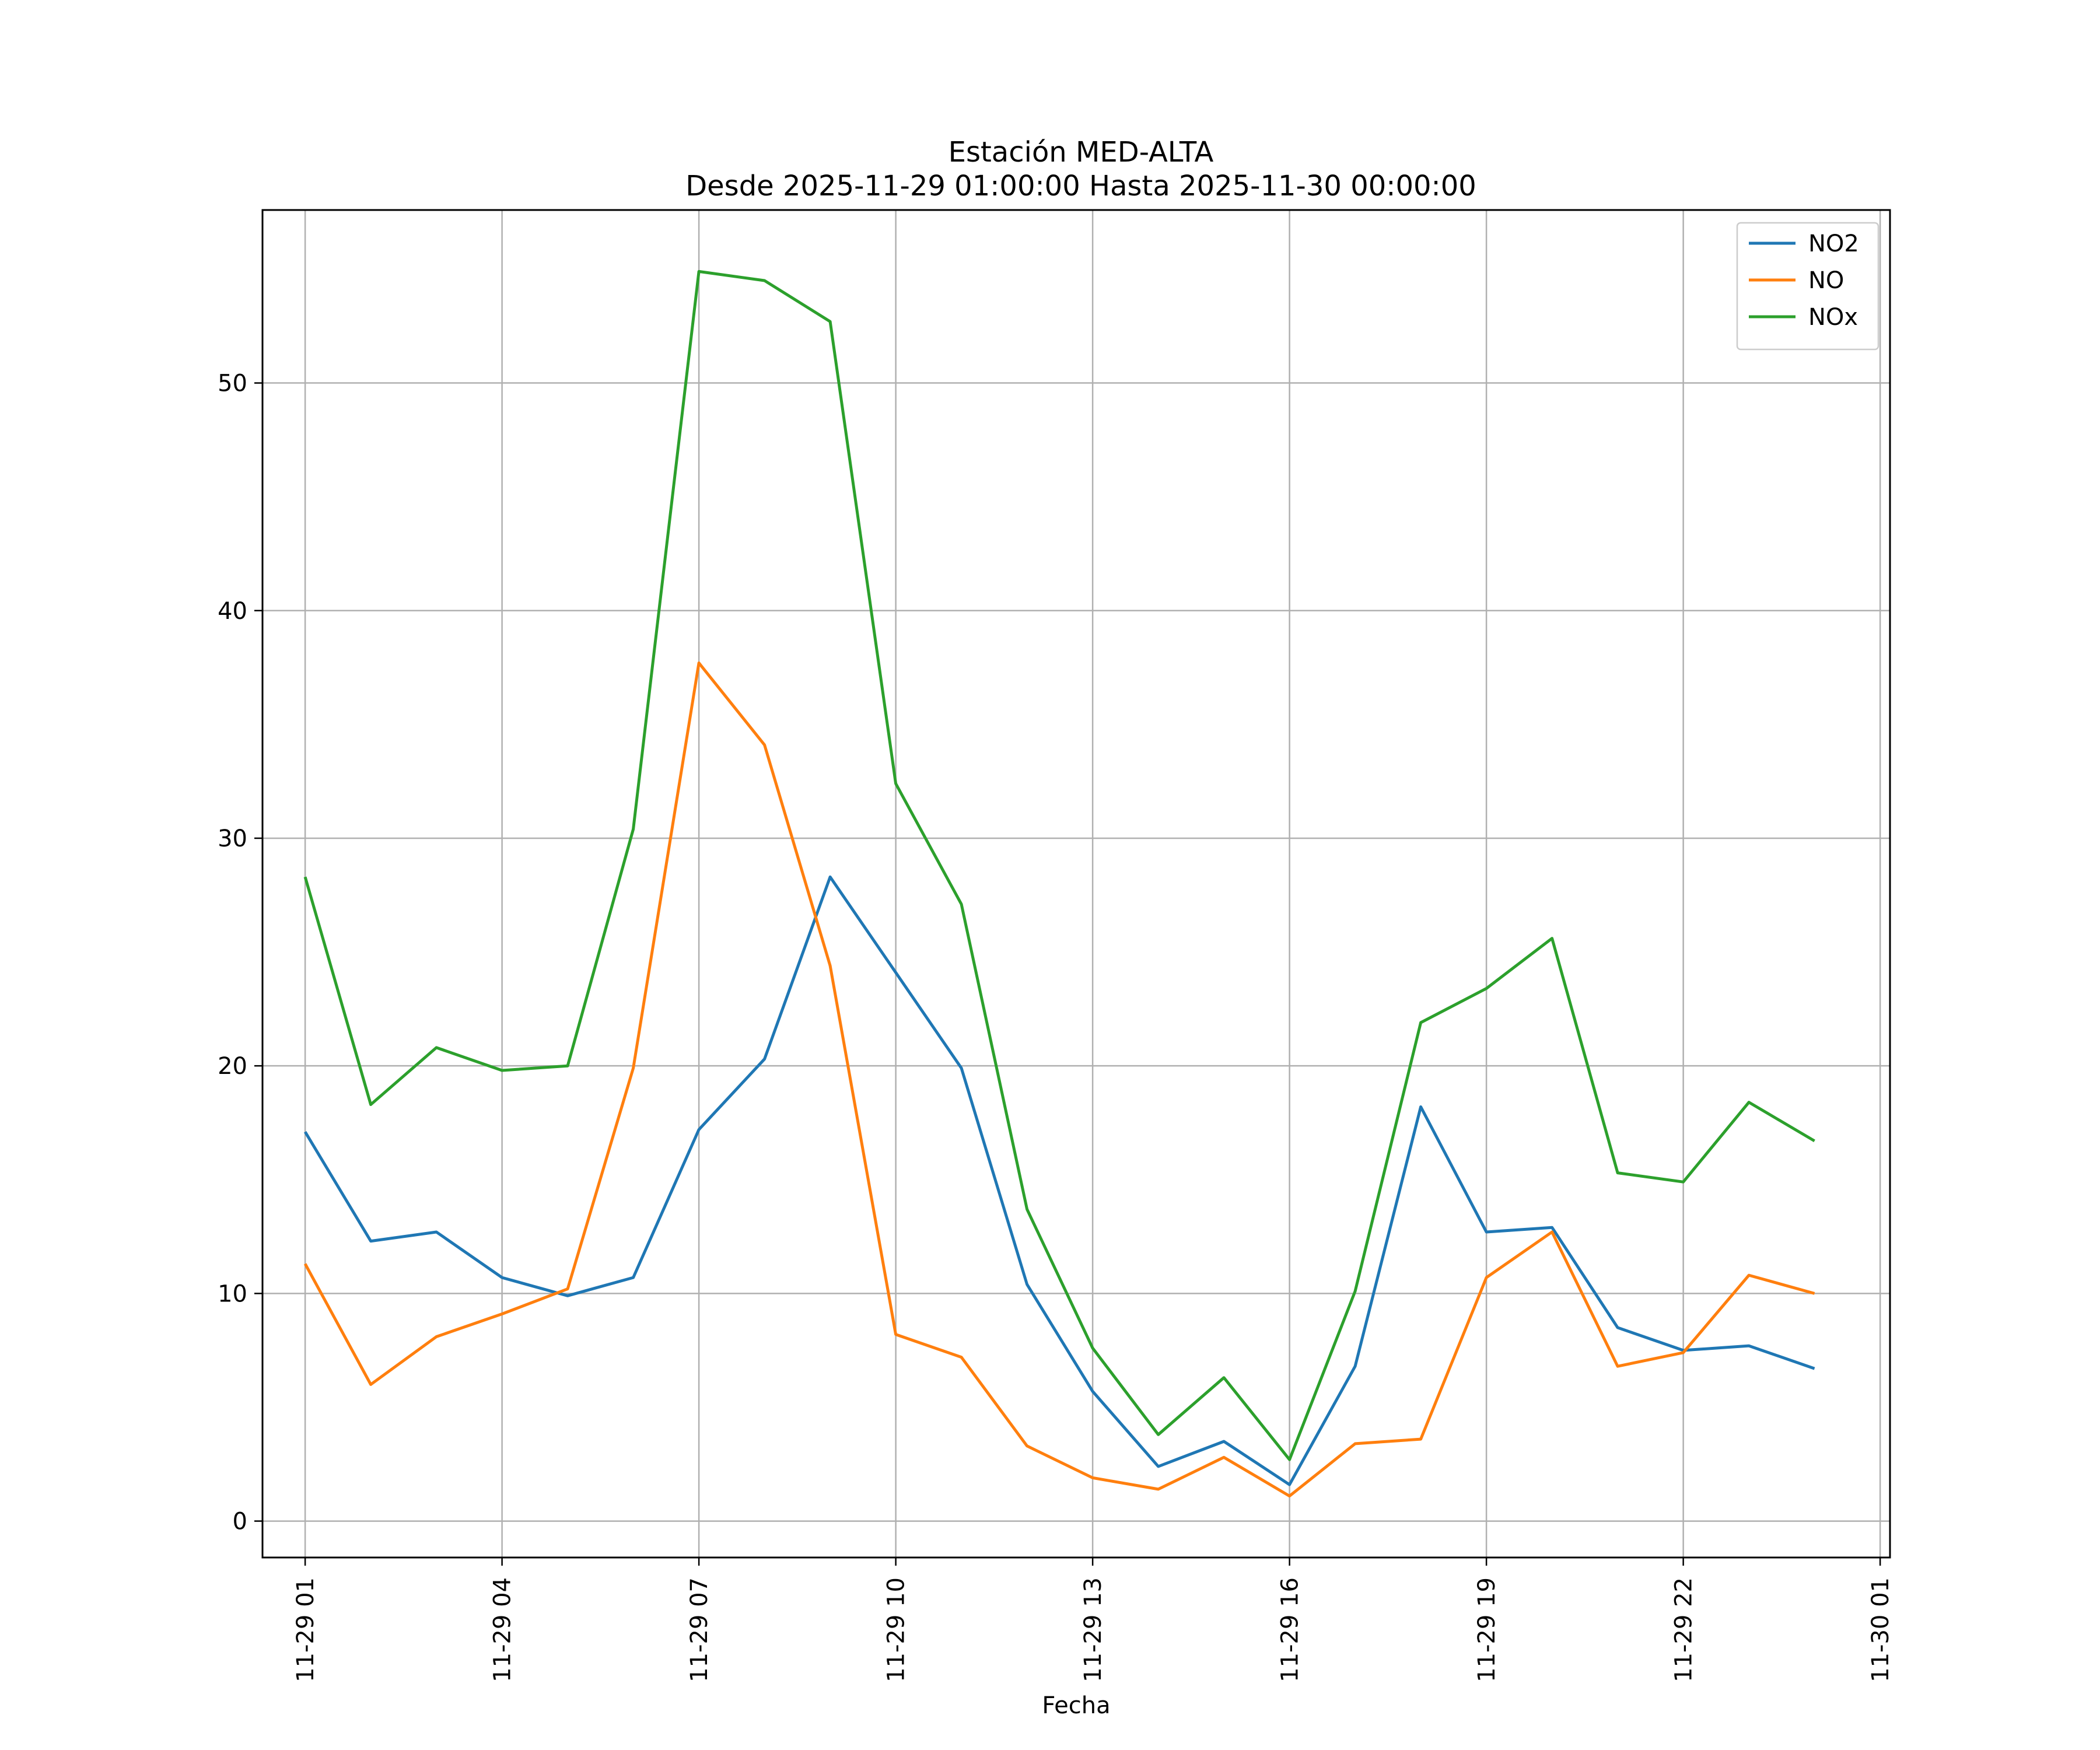 The height and width of the screenshot is (1750, 2100). What do you see at coordinates (1093, 1629) in the screenshot?
I see `x-tick-label: 11-29 13` at bounding box center [1093, 1629].